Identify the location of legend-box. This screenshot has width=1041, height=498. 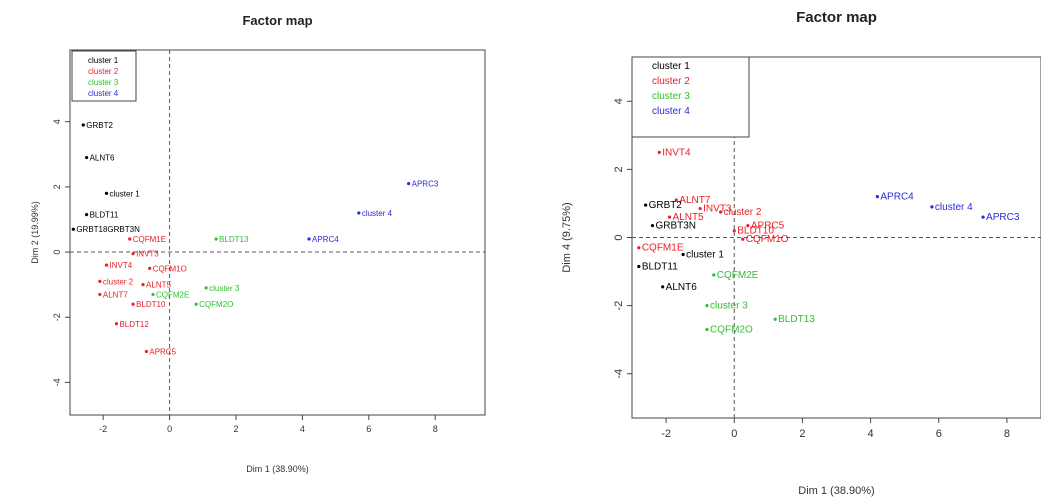
(690, 97).